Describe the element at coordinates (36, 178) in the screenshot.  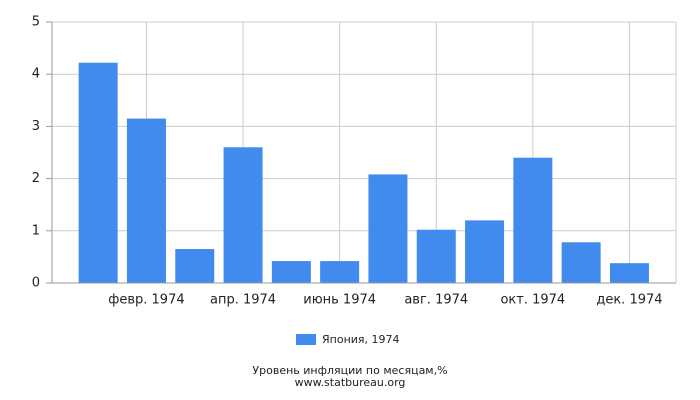
I see `y-tick-label: 2` at that location.